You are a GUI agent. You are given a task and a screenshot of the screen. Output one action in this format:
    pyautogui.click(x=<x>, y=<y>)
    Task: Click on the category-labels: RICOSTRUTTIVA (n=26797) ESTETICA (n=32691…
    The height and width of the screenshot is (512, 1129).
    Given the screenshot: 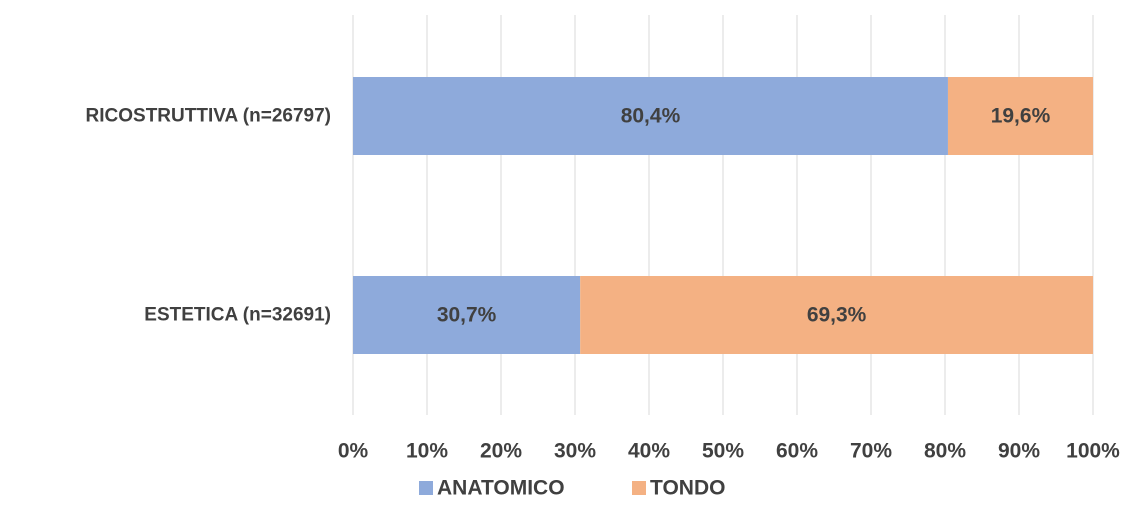 What is the action you would take?
    pyautogui.click(x=208, y=216)
    